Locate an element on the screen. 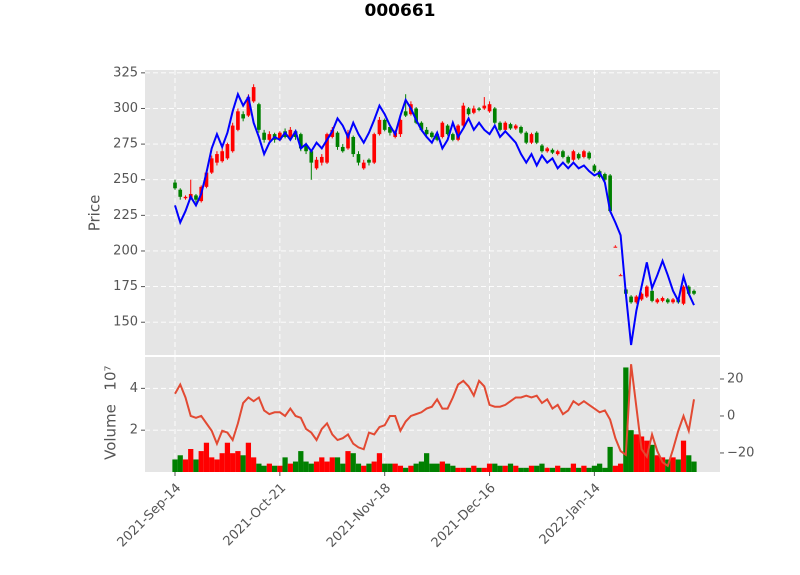 The image size is (800, 575). line-series is located at coordinates (434, 416).